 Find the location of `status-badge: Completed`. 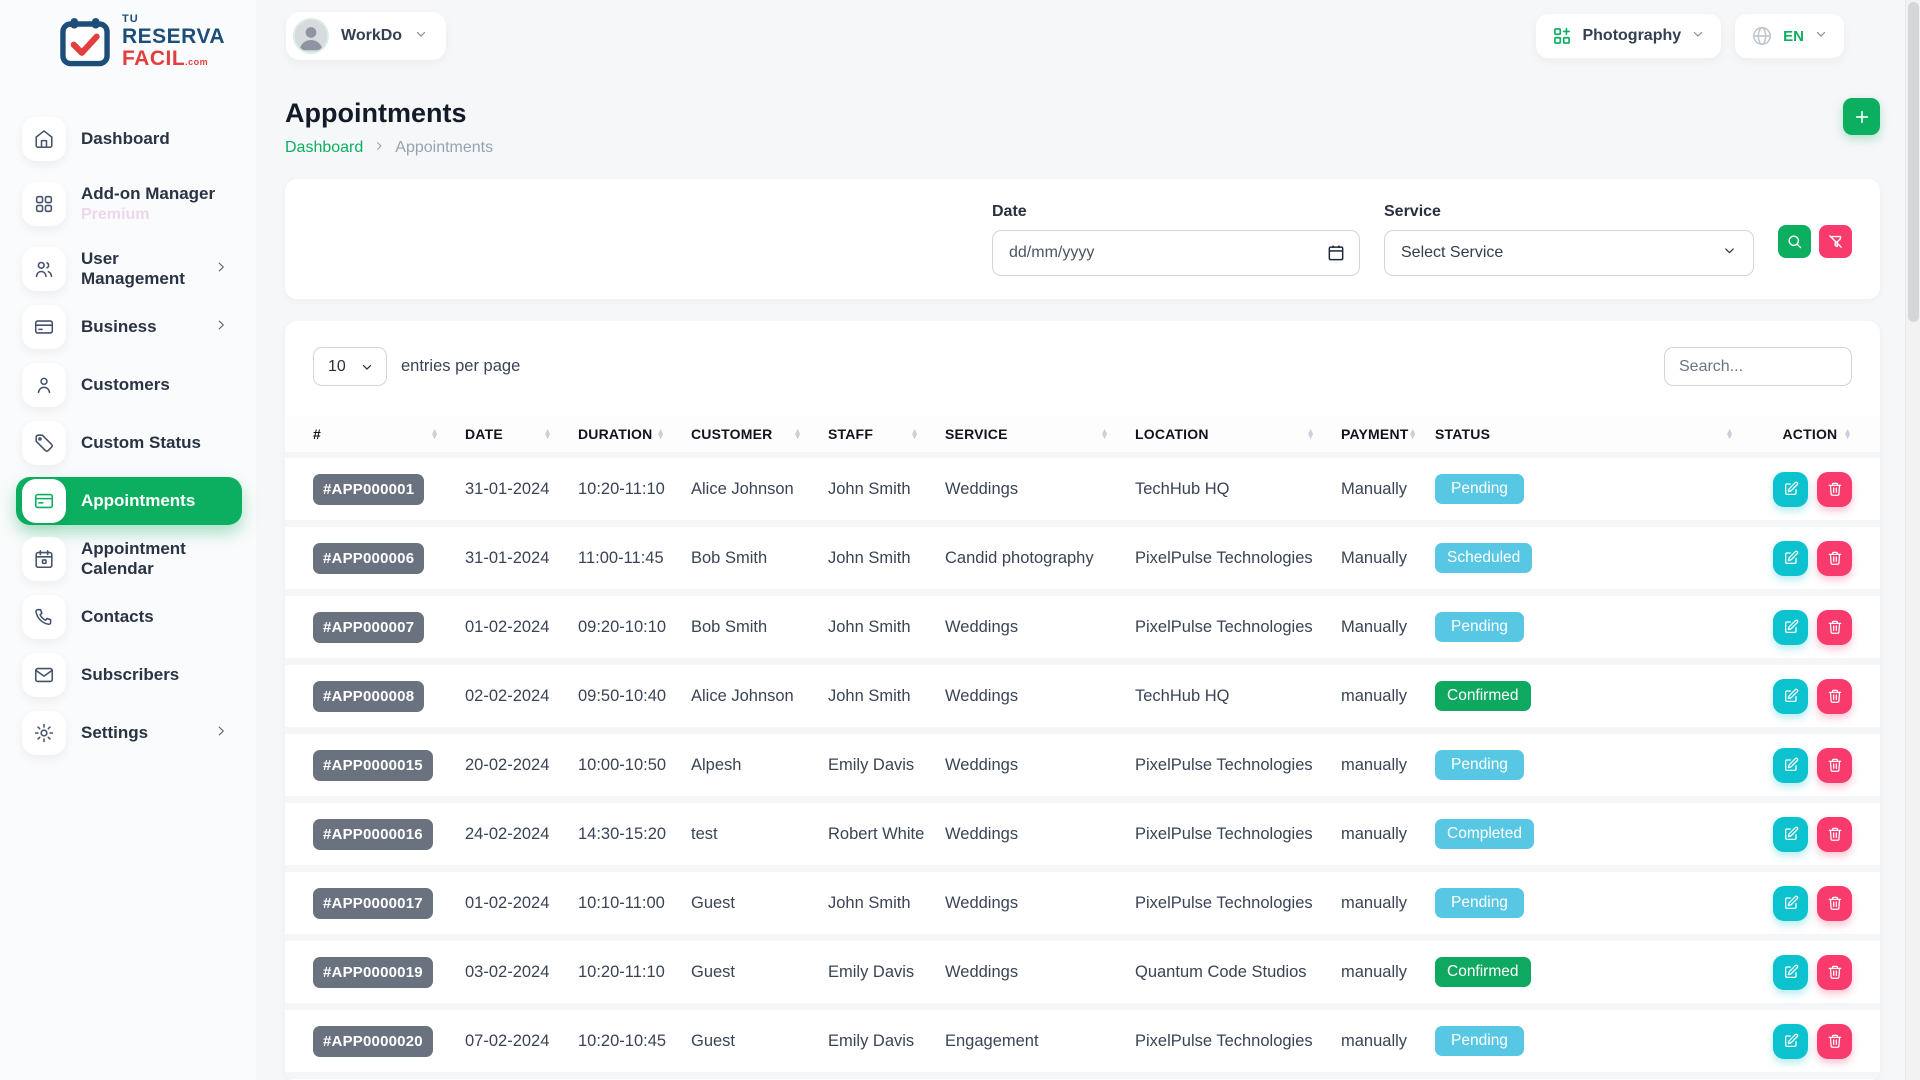

status-badge: Completed is located at coordinates (1484, 834).